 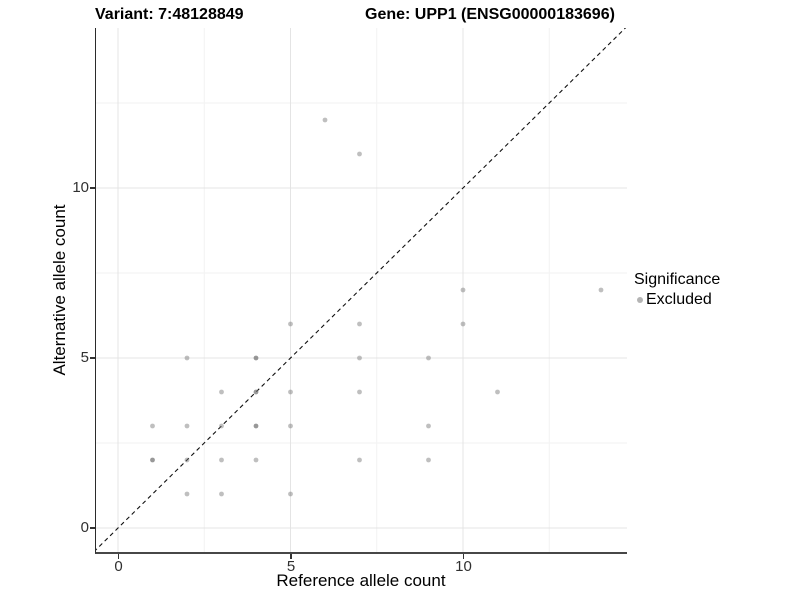 What do you see at coordinates (84, 357) in the screenshot?
I see `y-tick-label: 5` at bounding box center [84, 357].